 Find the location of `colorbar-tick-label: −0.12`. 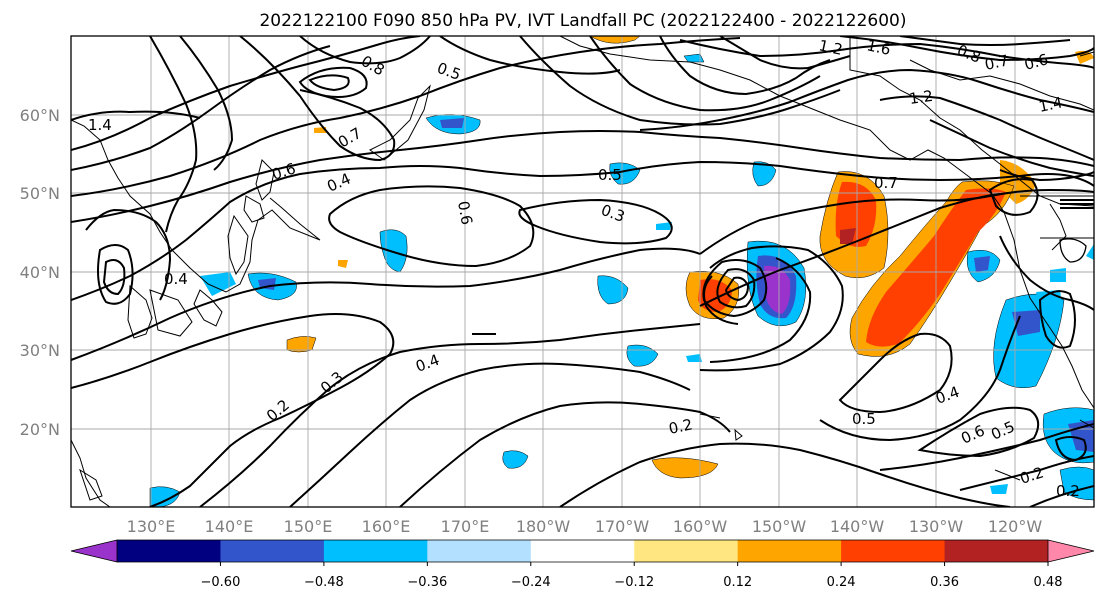

colorbar-tick-label: −0.12 is located at coordinates (634, 582).